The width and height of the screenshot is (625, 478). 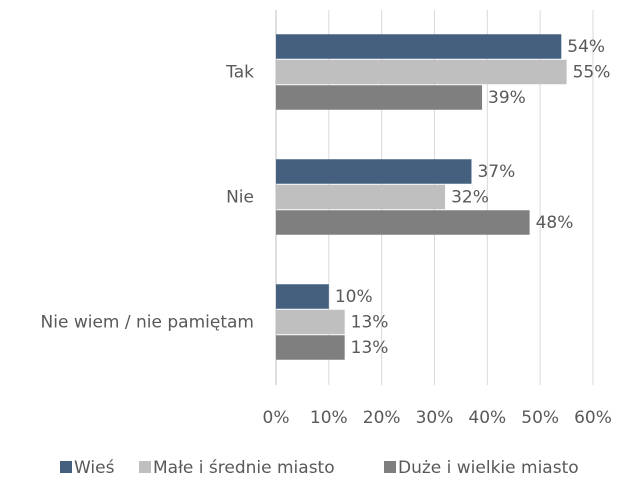 What do you see at coordinates (240, 198) in the screenshot?
I see `y-tick-label: Nie` at bounding box center [240, 198].